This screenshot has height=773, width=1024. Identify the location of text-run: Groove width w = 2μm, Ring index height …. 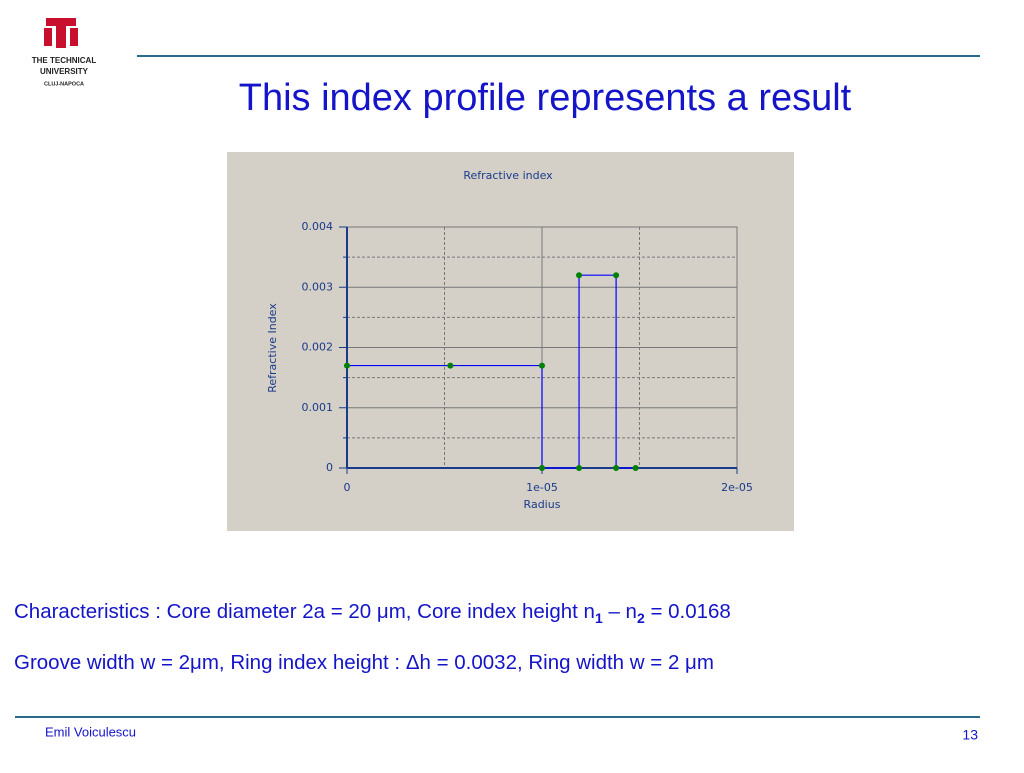
(364, 662).